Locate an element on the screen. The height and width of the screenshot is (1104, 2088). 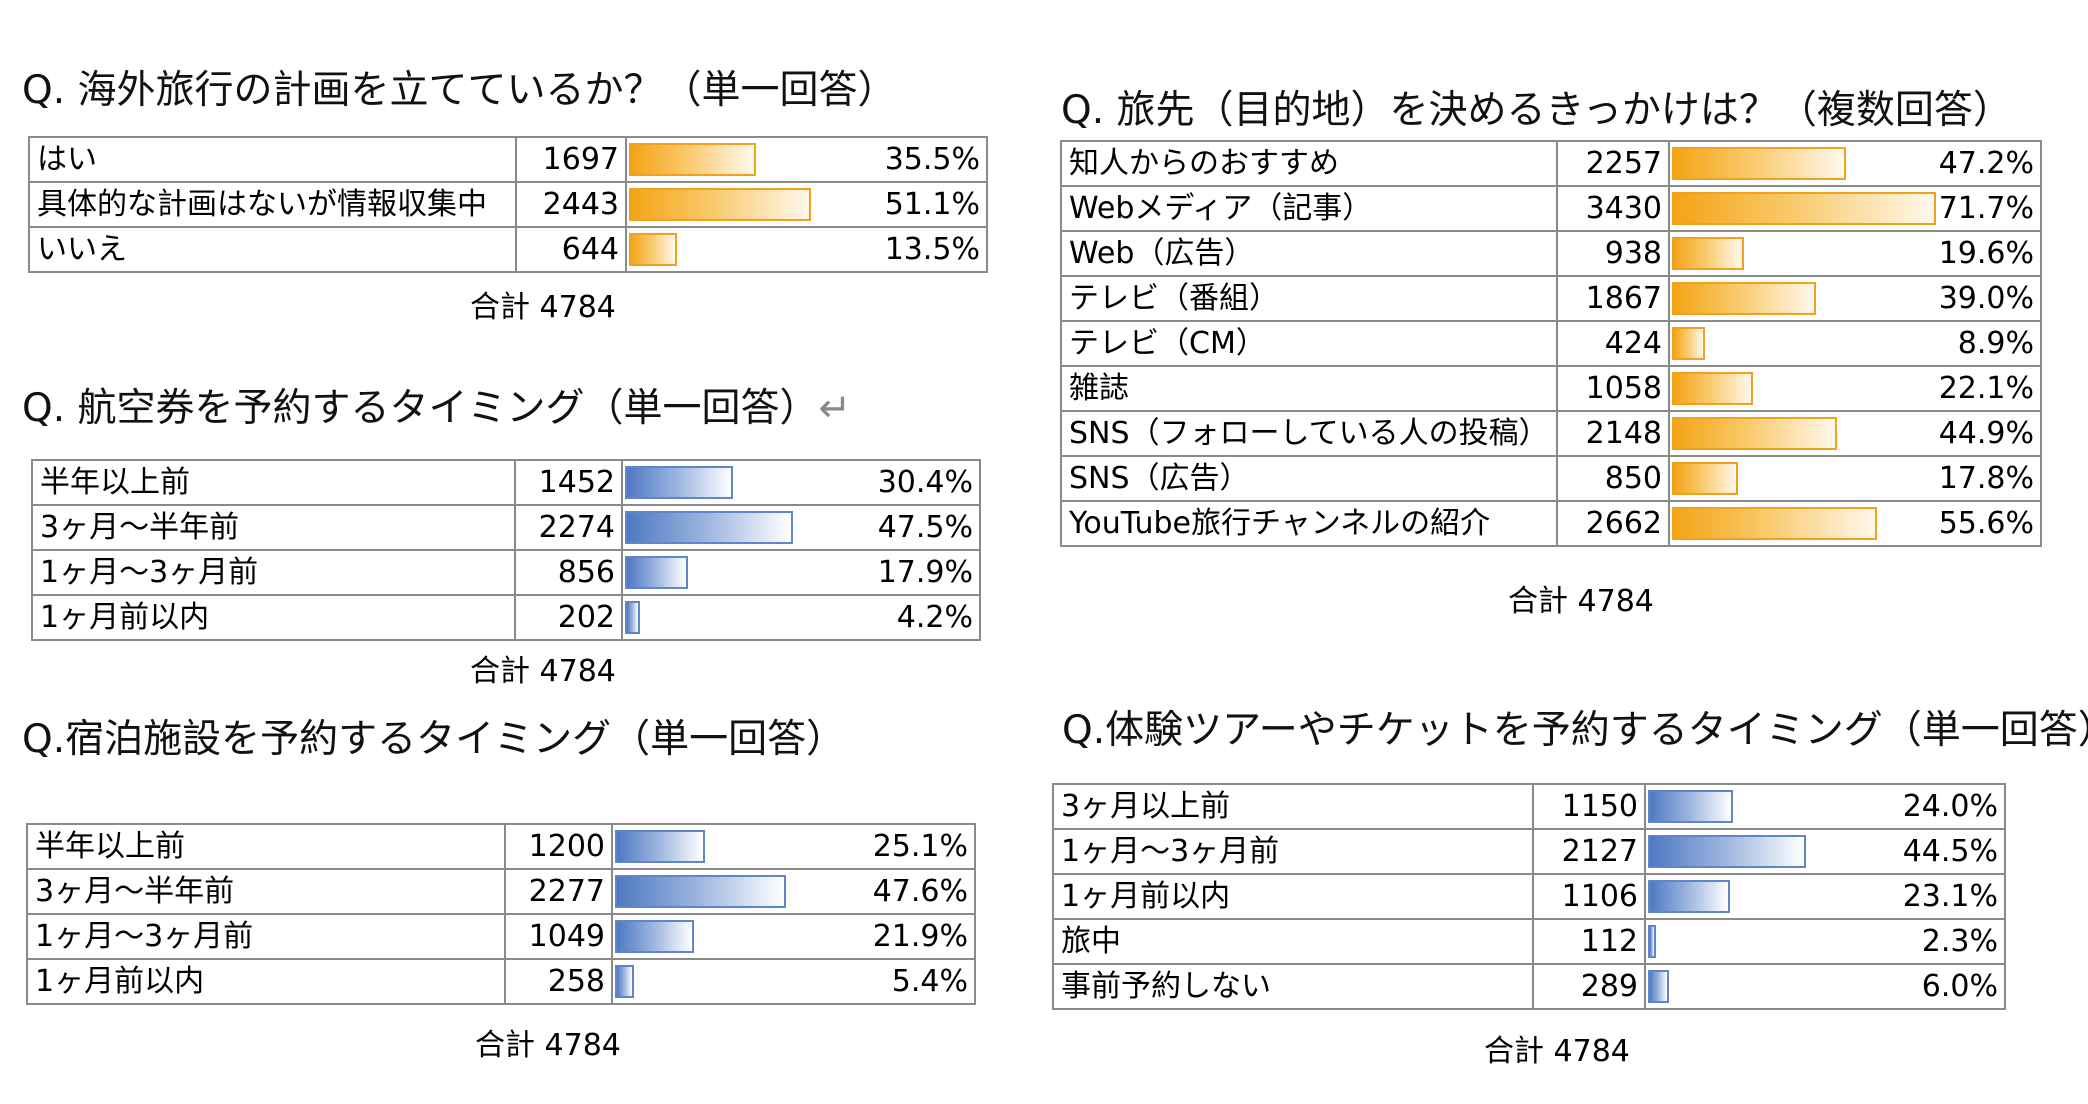
row-count: 289 is located at coordinates (1589, 986).